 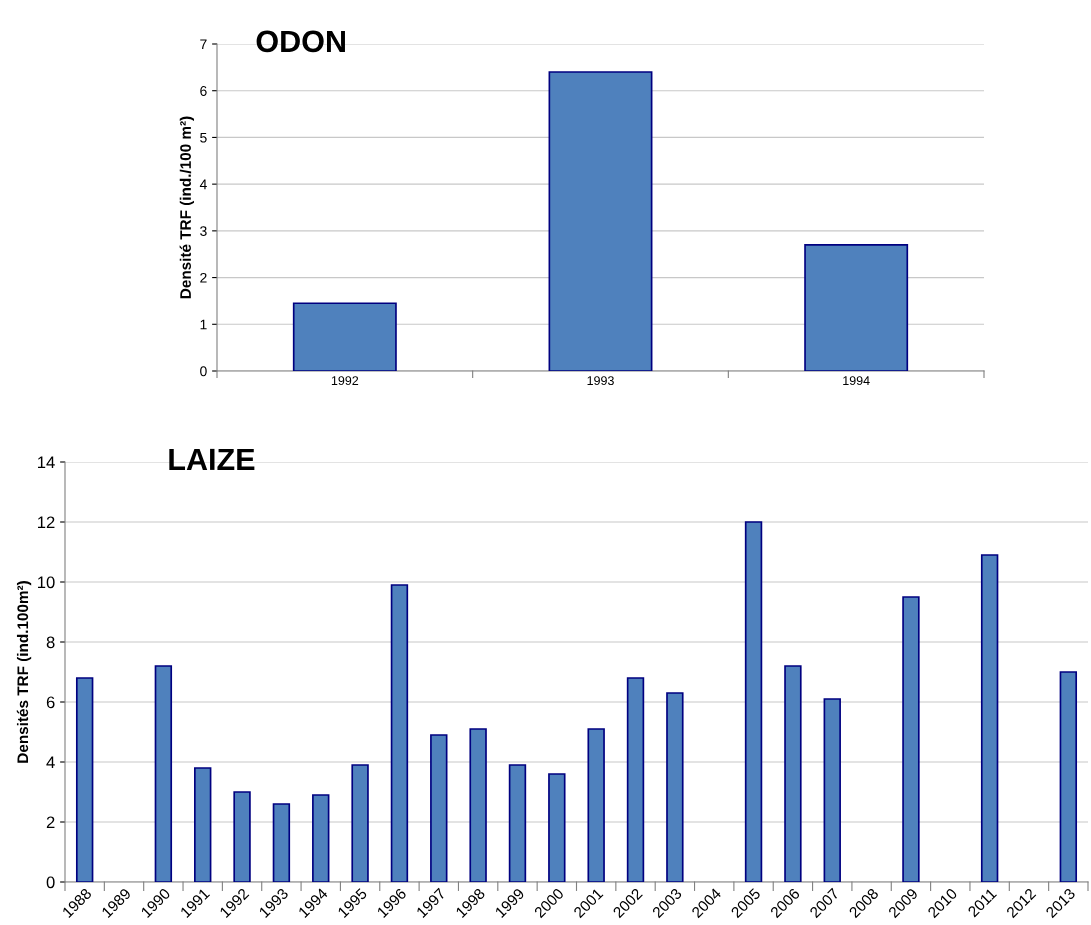 I want to click on y-tick-label: 14, so click(x=46, y=462).